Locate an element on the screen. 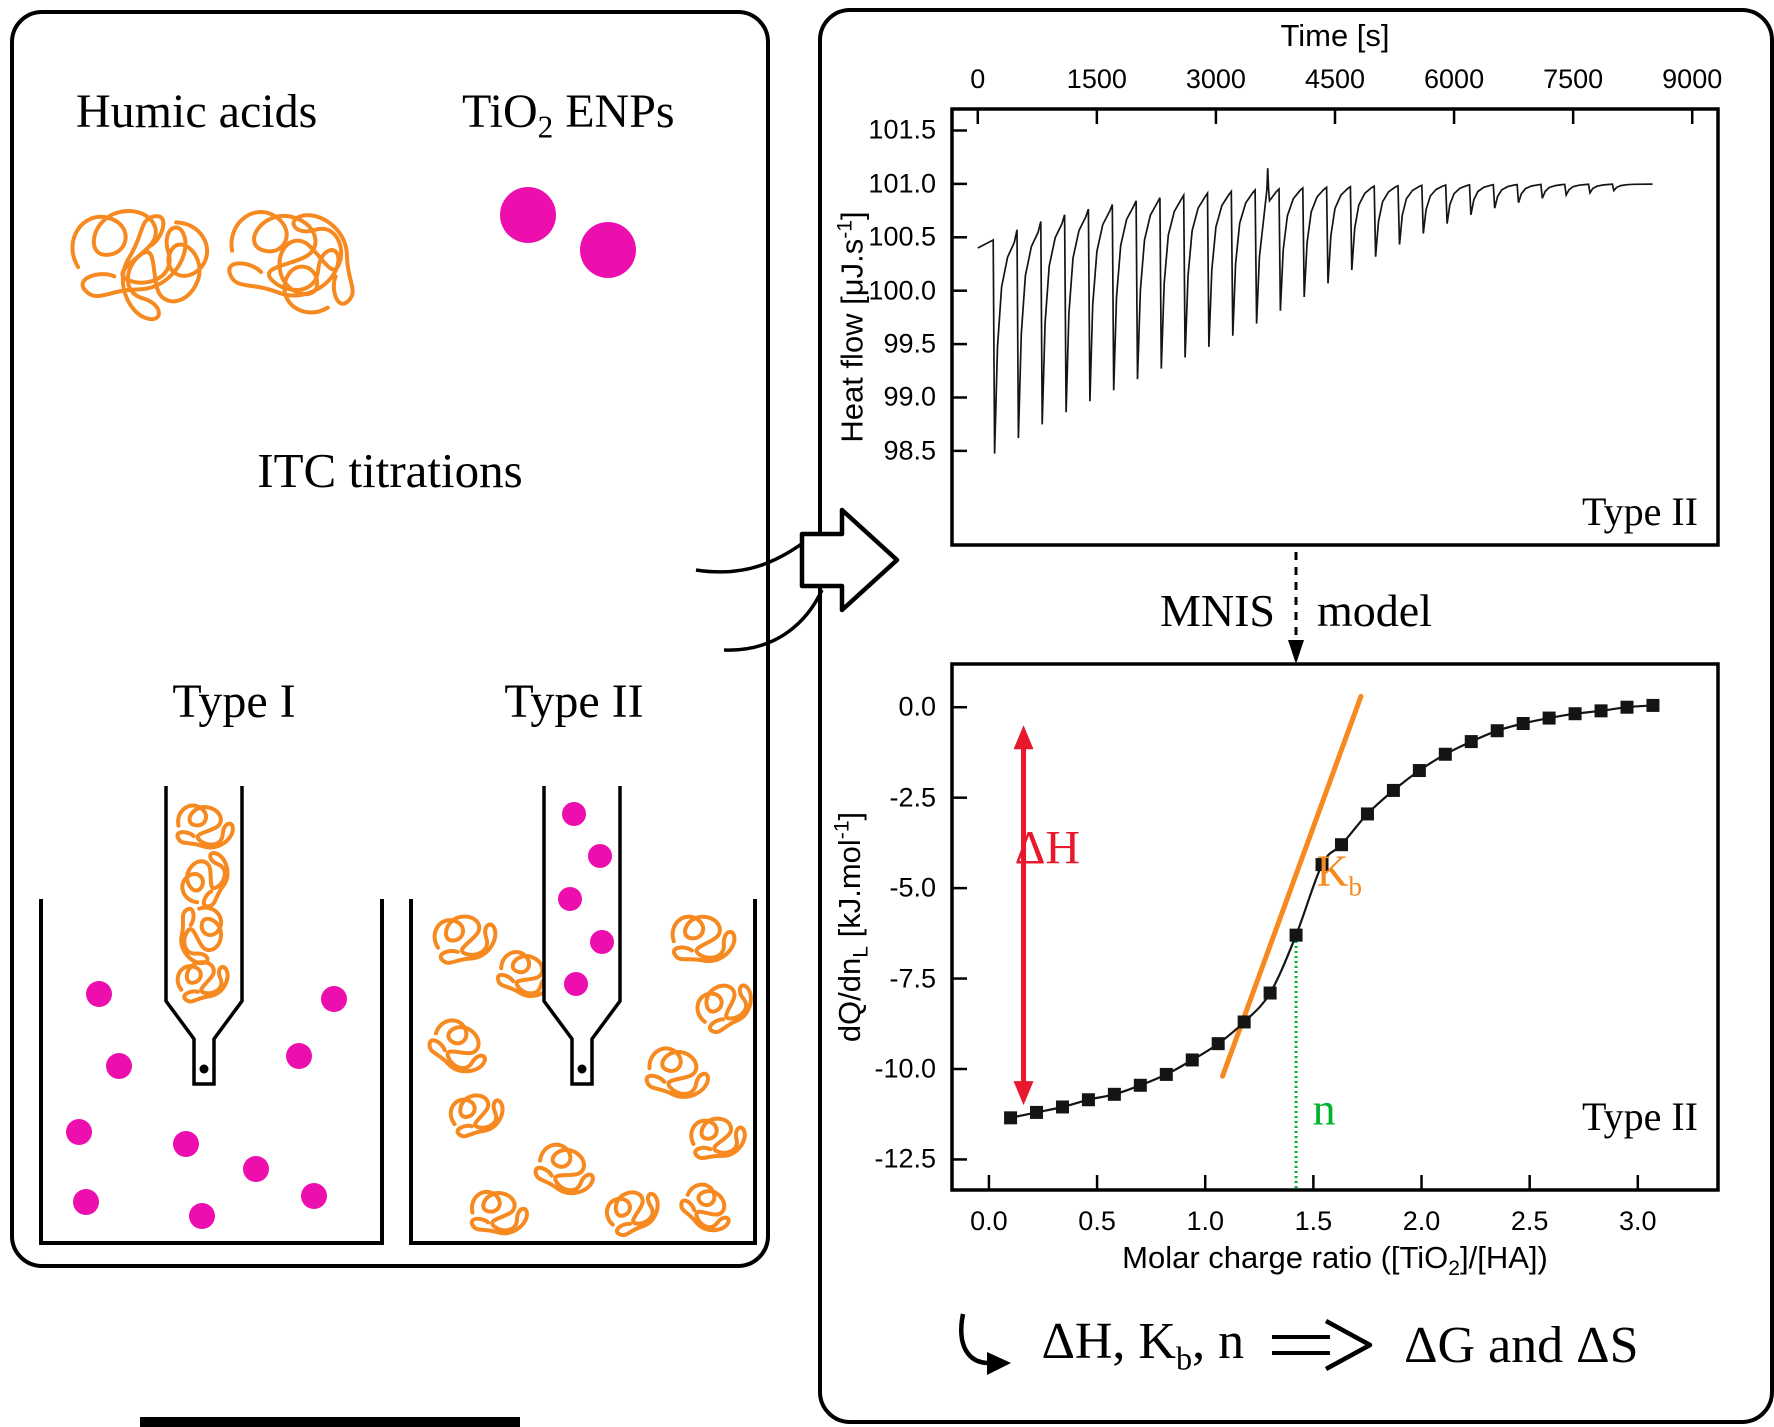 This screenshot has width=1774, height=1427. type2-annotation-isotherm: Type II is located at coordinates (1639, 1116).